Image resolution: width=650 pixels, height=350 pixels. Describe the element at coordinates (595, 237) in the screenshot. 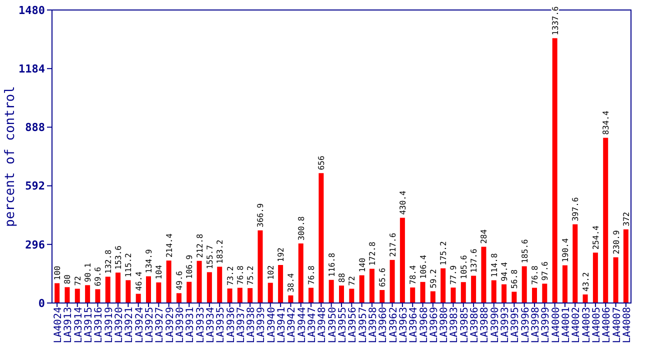

I see `data-label: 254.4` at that location.